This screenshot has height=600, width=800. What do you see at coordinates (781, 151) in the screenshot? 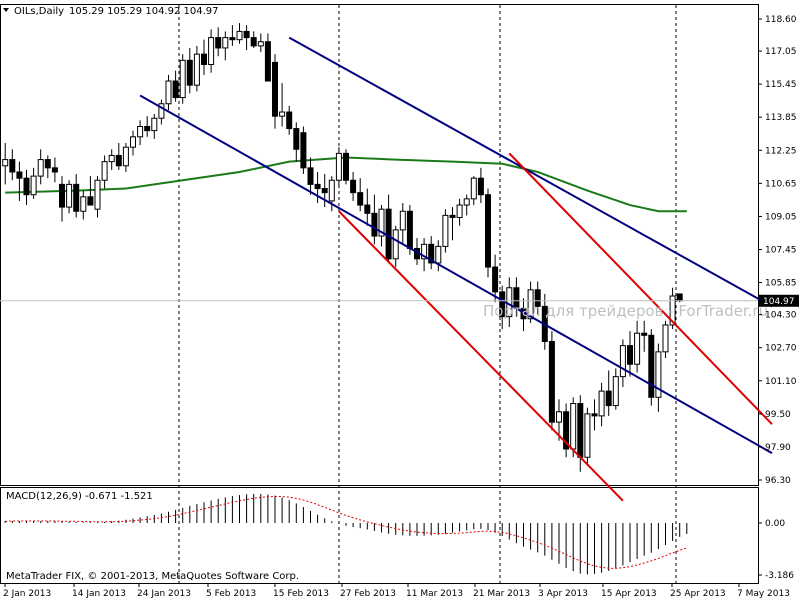
I see `price-tick-label: 112.25` at bounding box center [781, 151].